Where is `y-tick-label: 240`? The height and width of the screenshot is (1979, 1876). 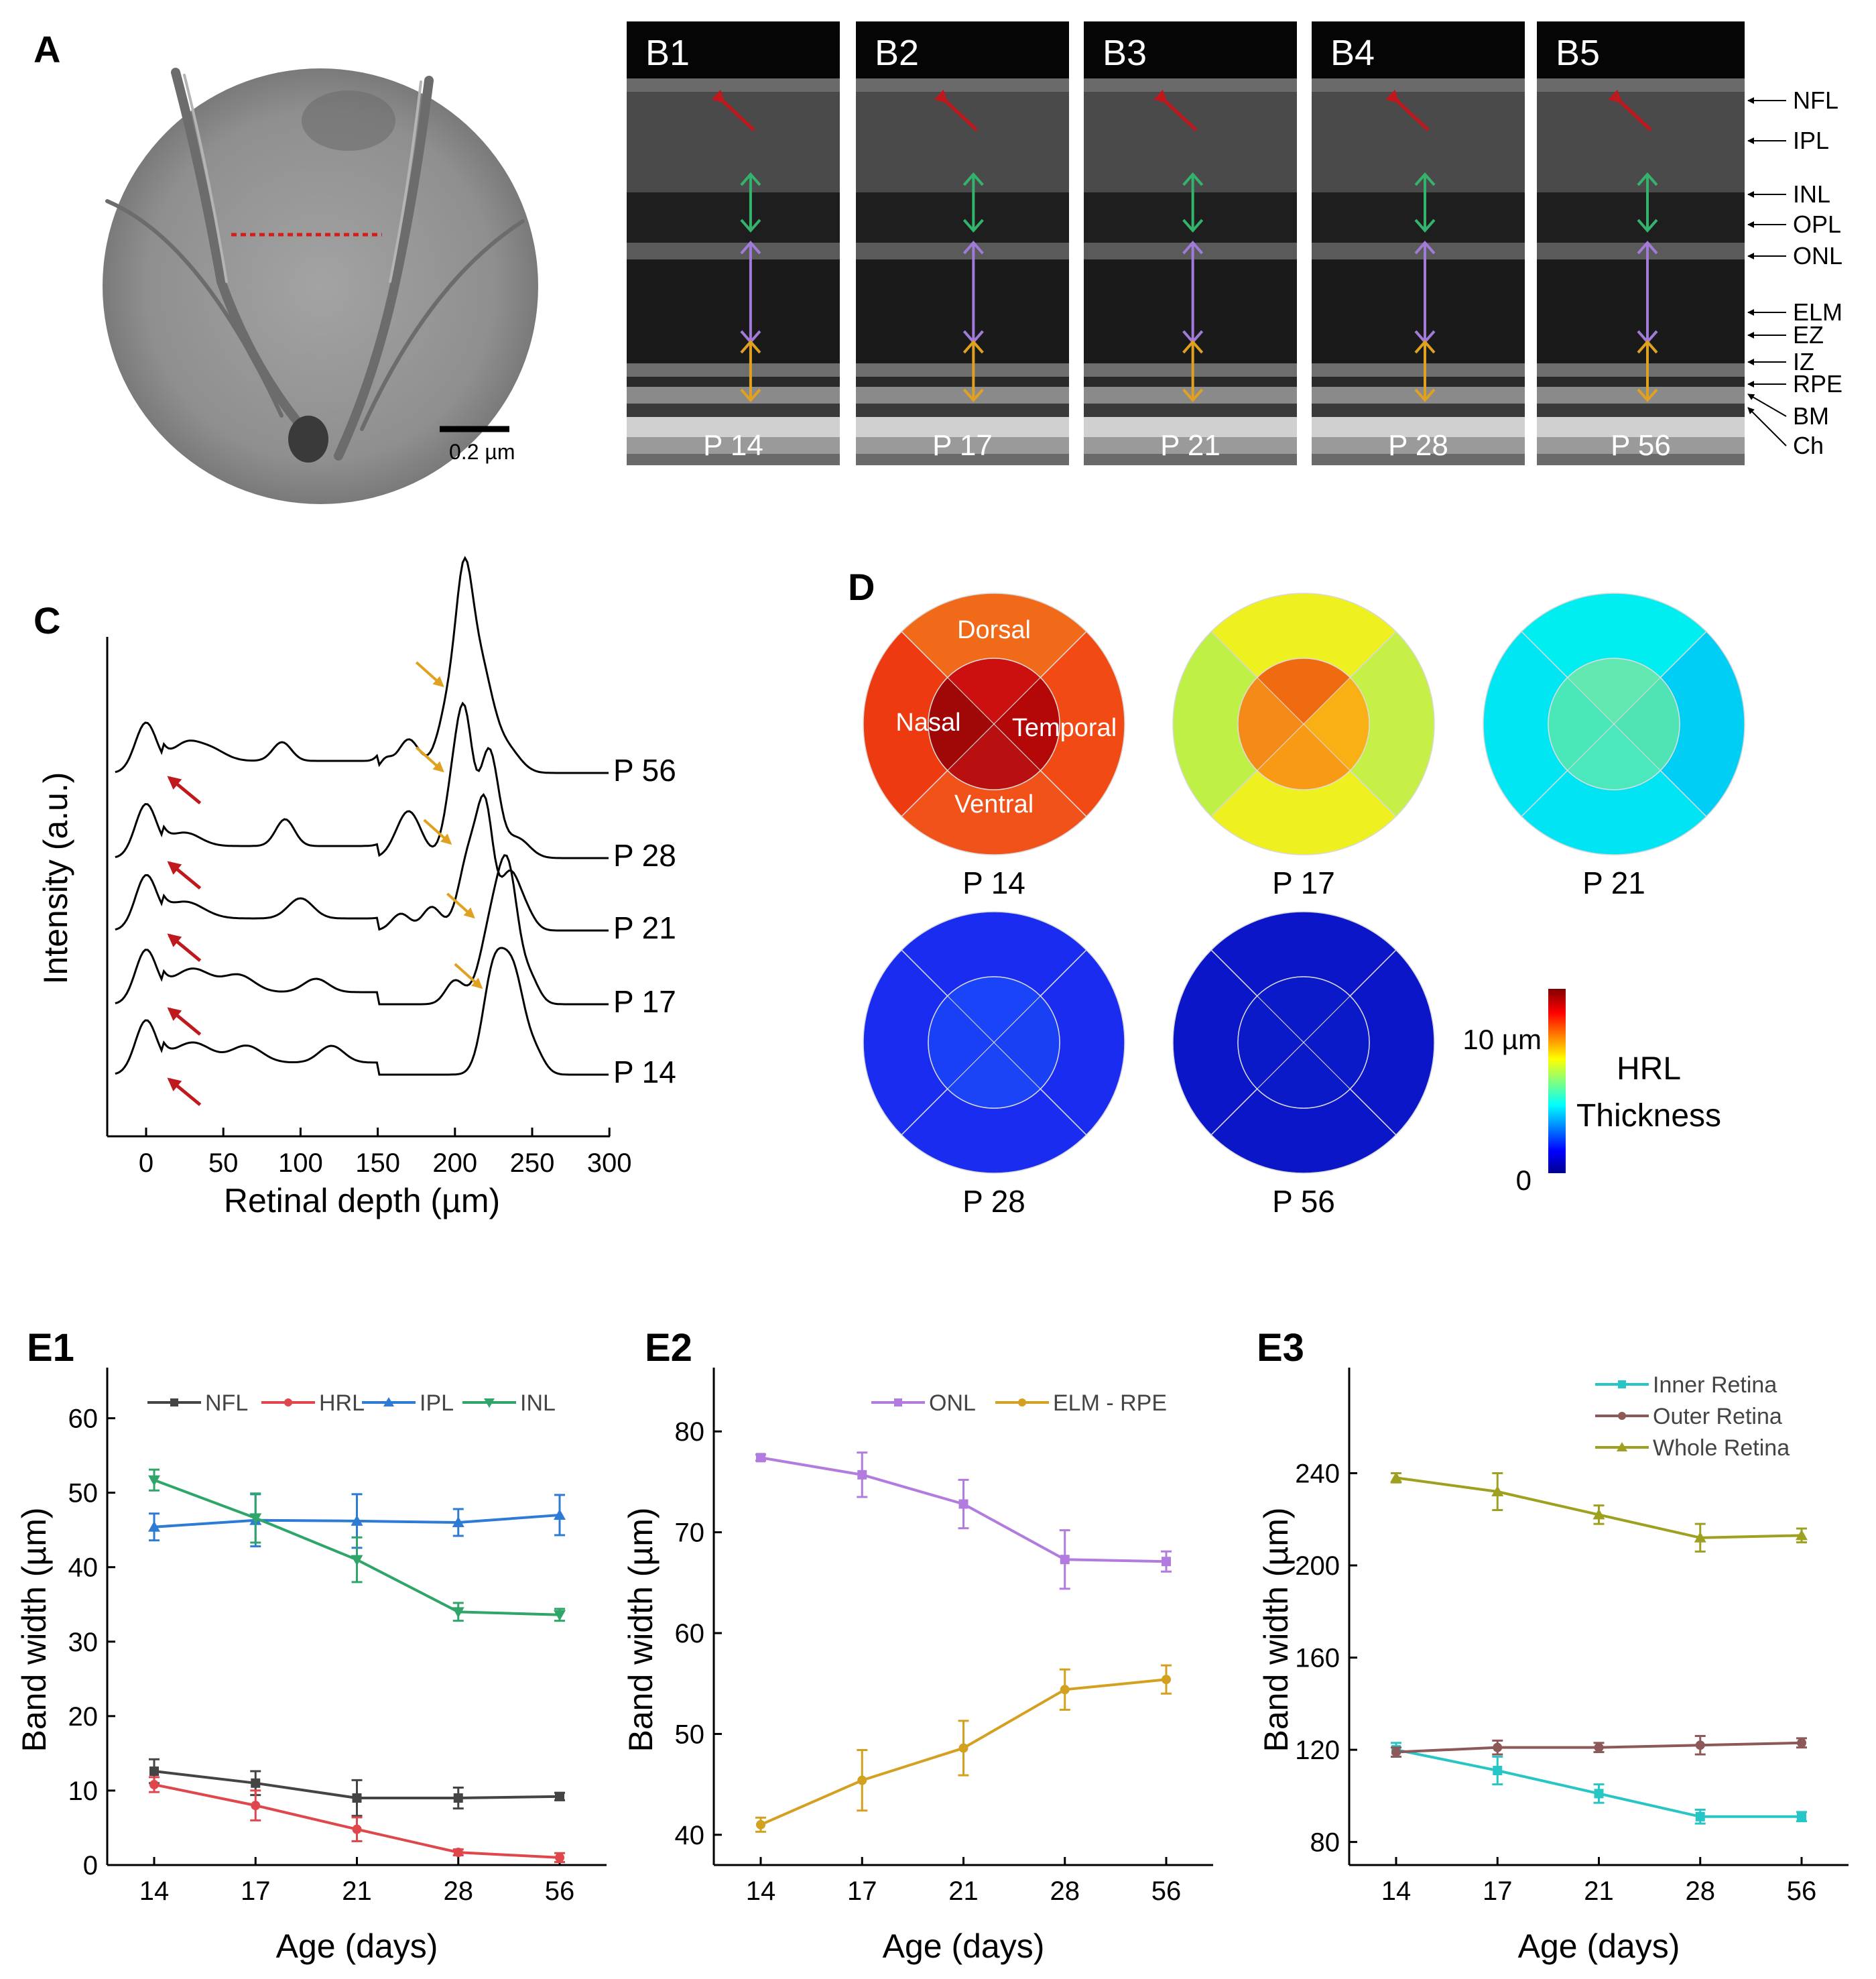 y-tick-label: 240 is located at coordinates (1317, 1474).